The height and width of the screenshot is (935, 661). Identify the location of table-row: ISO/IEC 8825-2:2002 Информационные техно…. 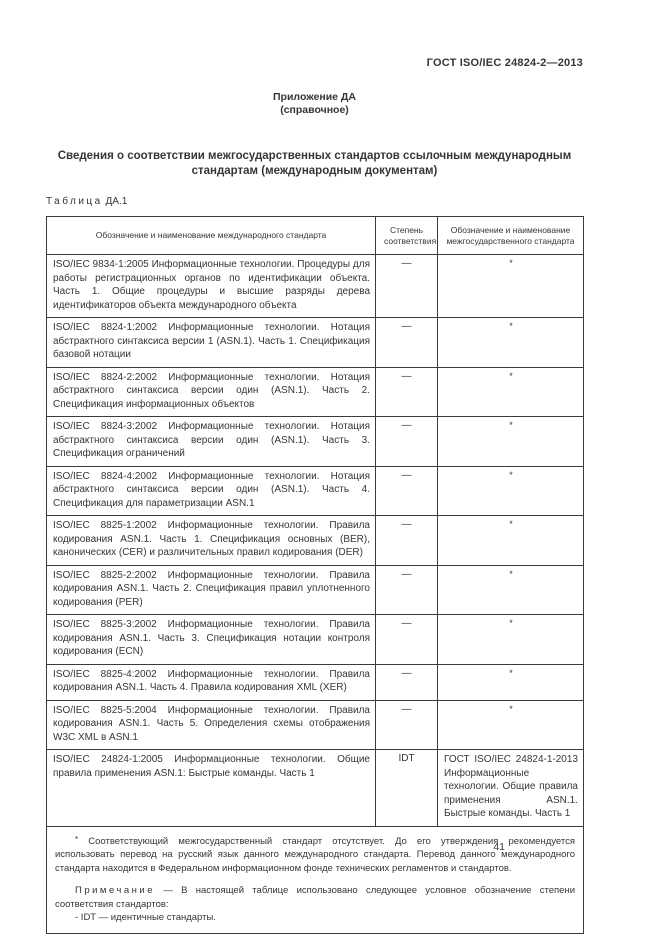
(315, 589).